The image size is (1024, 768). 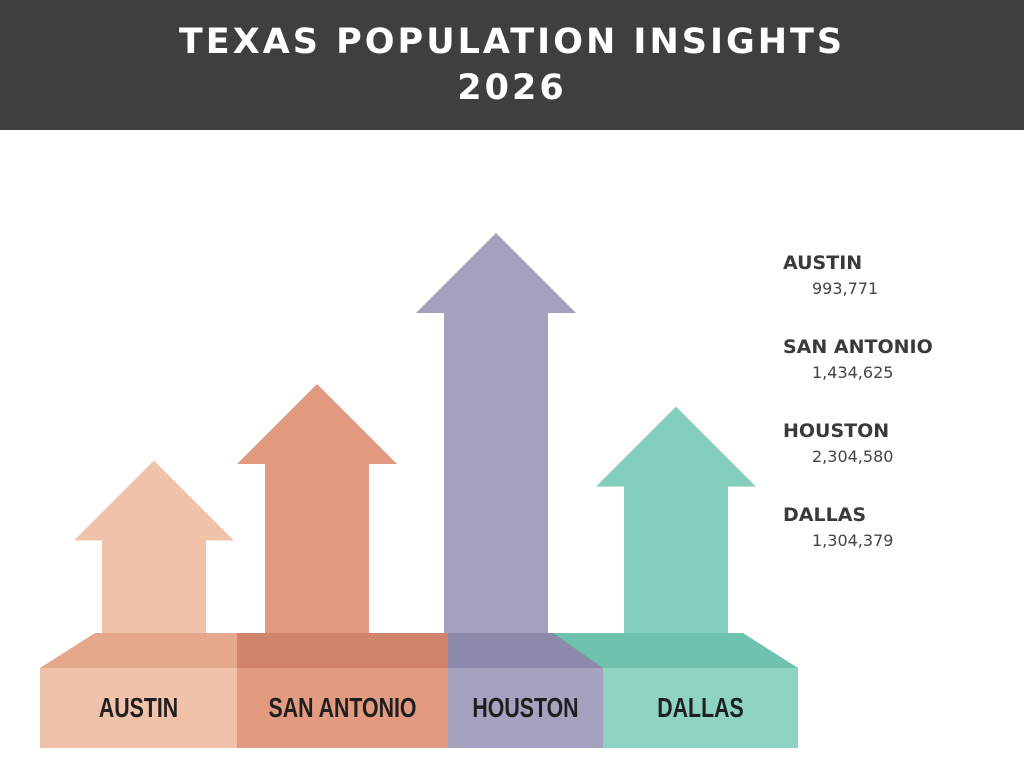 I want to click on chart-year: 2026, so click(x=512, y=88).